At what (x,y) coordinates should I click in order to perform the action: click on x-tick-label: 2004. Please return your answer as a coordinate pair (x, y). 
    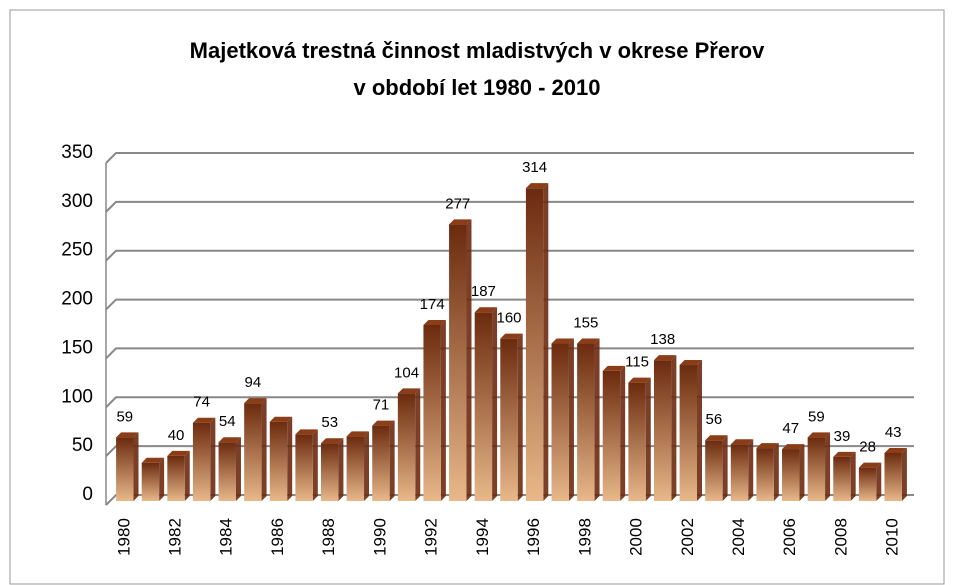
    Looking at the image, I should click on (738, 537).